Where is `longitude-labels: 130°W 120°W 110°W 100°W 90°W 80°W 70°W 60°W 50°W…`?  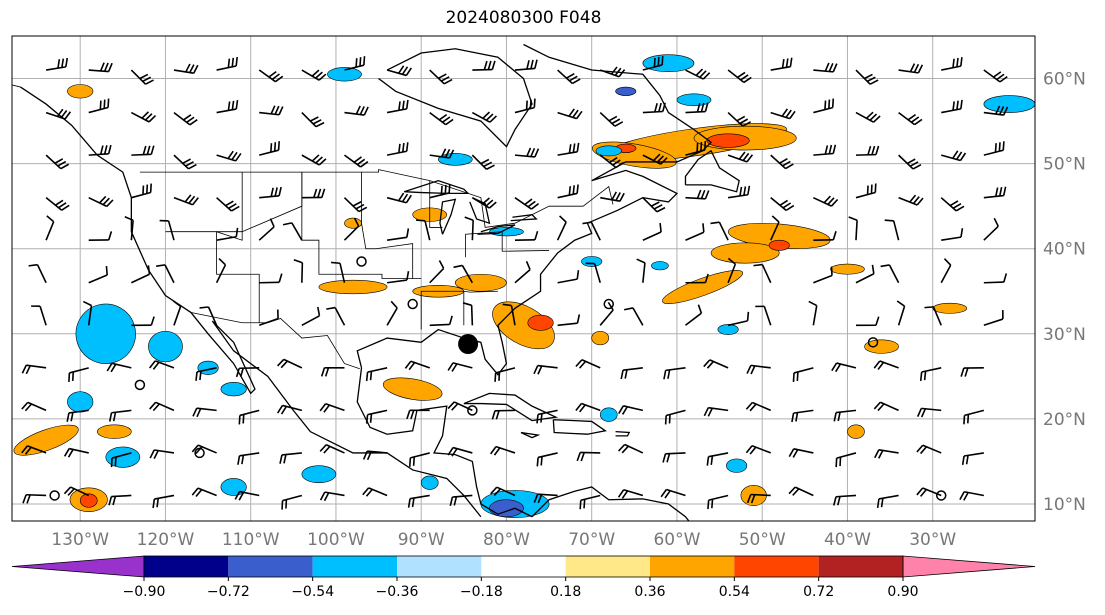 longitude-labels: 130°W 120°W 110°W 100°W 90°W 80°W 70°W 60°W 50°W… is located at coordinates (503, 540).